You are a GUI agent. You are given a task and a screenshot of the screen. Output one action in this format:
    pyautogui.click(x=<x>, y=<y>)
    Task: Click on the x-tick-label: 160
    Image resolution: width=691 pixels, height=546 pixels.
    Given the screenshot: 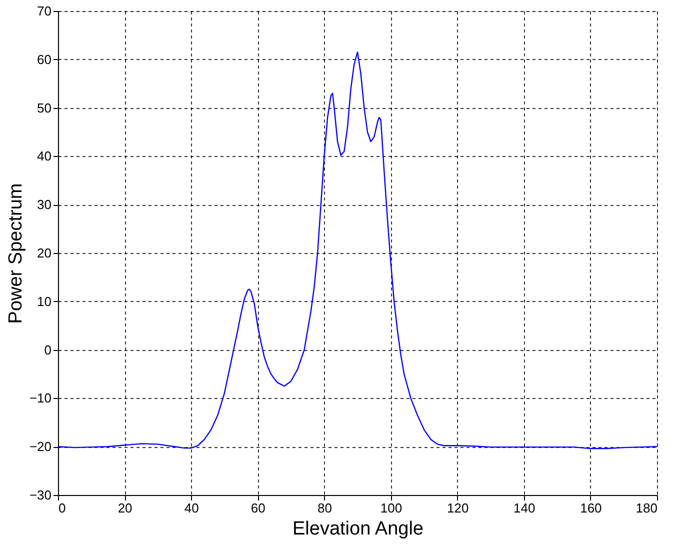 What is the action you would take?
    pyautogui.click(x=591, y=508)
    